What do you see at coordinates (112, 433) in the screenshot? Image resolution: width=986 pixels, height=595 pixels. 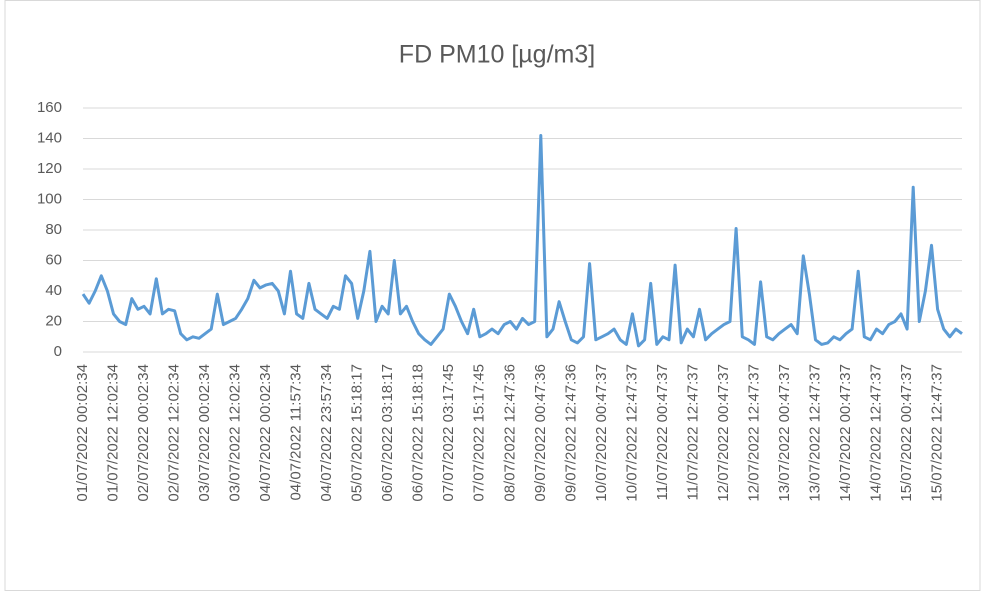 I see `x-tick-label: 01/07/2022 12:02:34` at bounding box center [112, 433].